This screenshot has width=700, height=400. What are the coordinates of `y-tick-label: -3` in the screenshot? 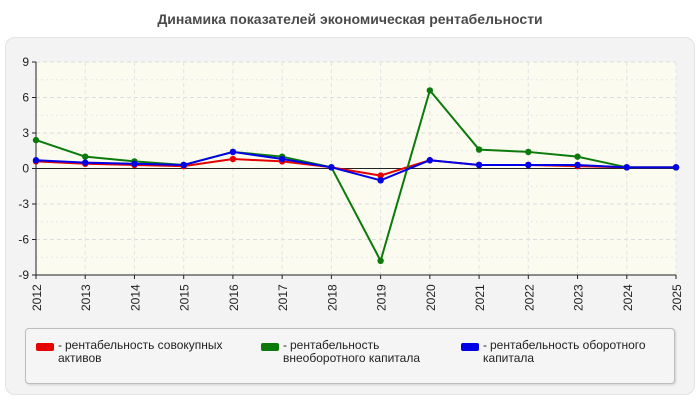 It's located at (23, 204).